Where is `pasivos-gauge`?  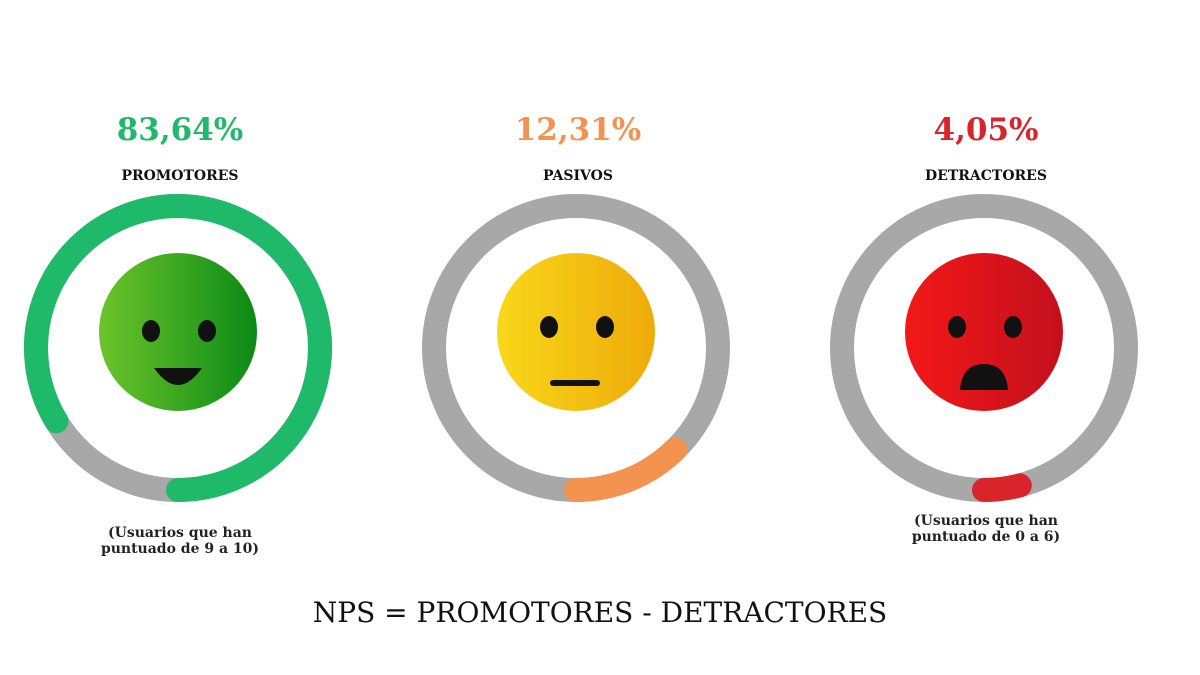 pasivos-gauge is located at coordinates (576, 348).